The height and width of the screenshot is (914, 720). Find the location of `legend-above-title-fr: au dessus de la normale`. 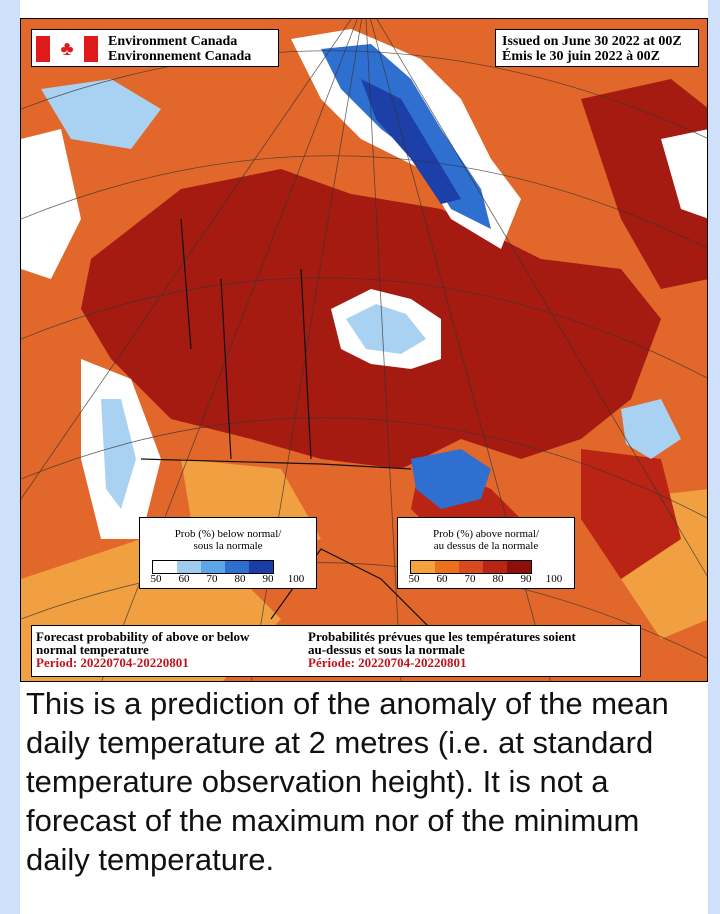

legend-above-title-fr: au dessus de la normale is located at coordinates (486, 546).